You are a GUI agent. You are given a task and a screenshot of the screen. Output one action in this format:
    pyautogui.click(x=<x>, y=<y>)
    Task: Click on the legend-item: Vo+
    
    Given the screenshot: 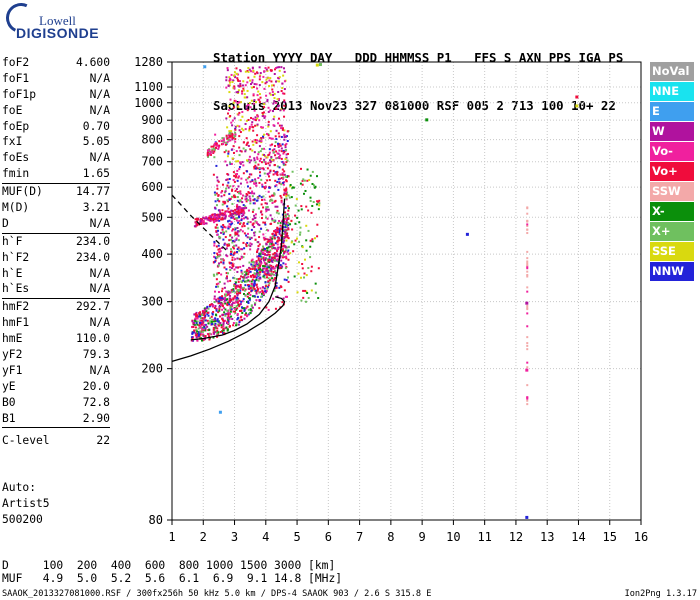 What is the action you would take?
    pyautogui.click(x=672, y=171)
    